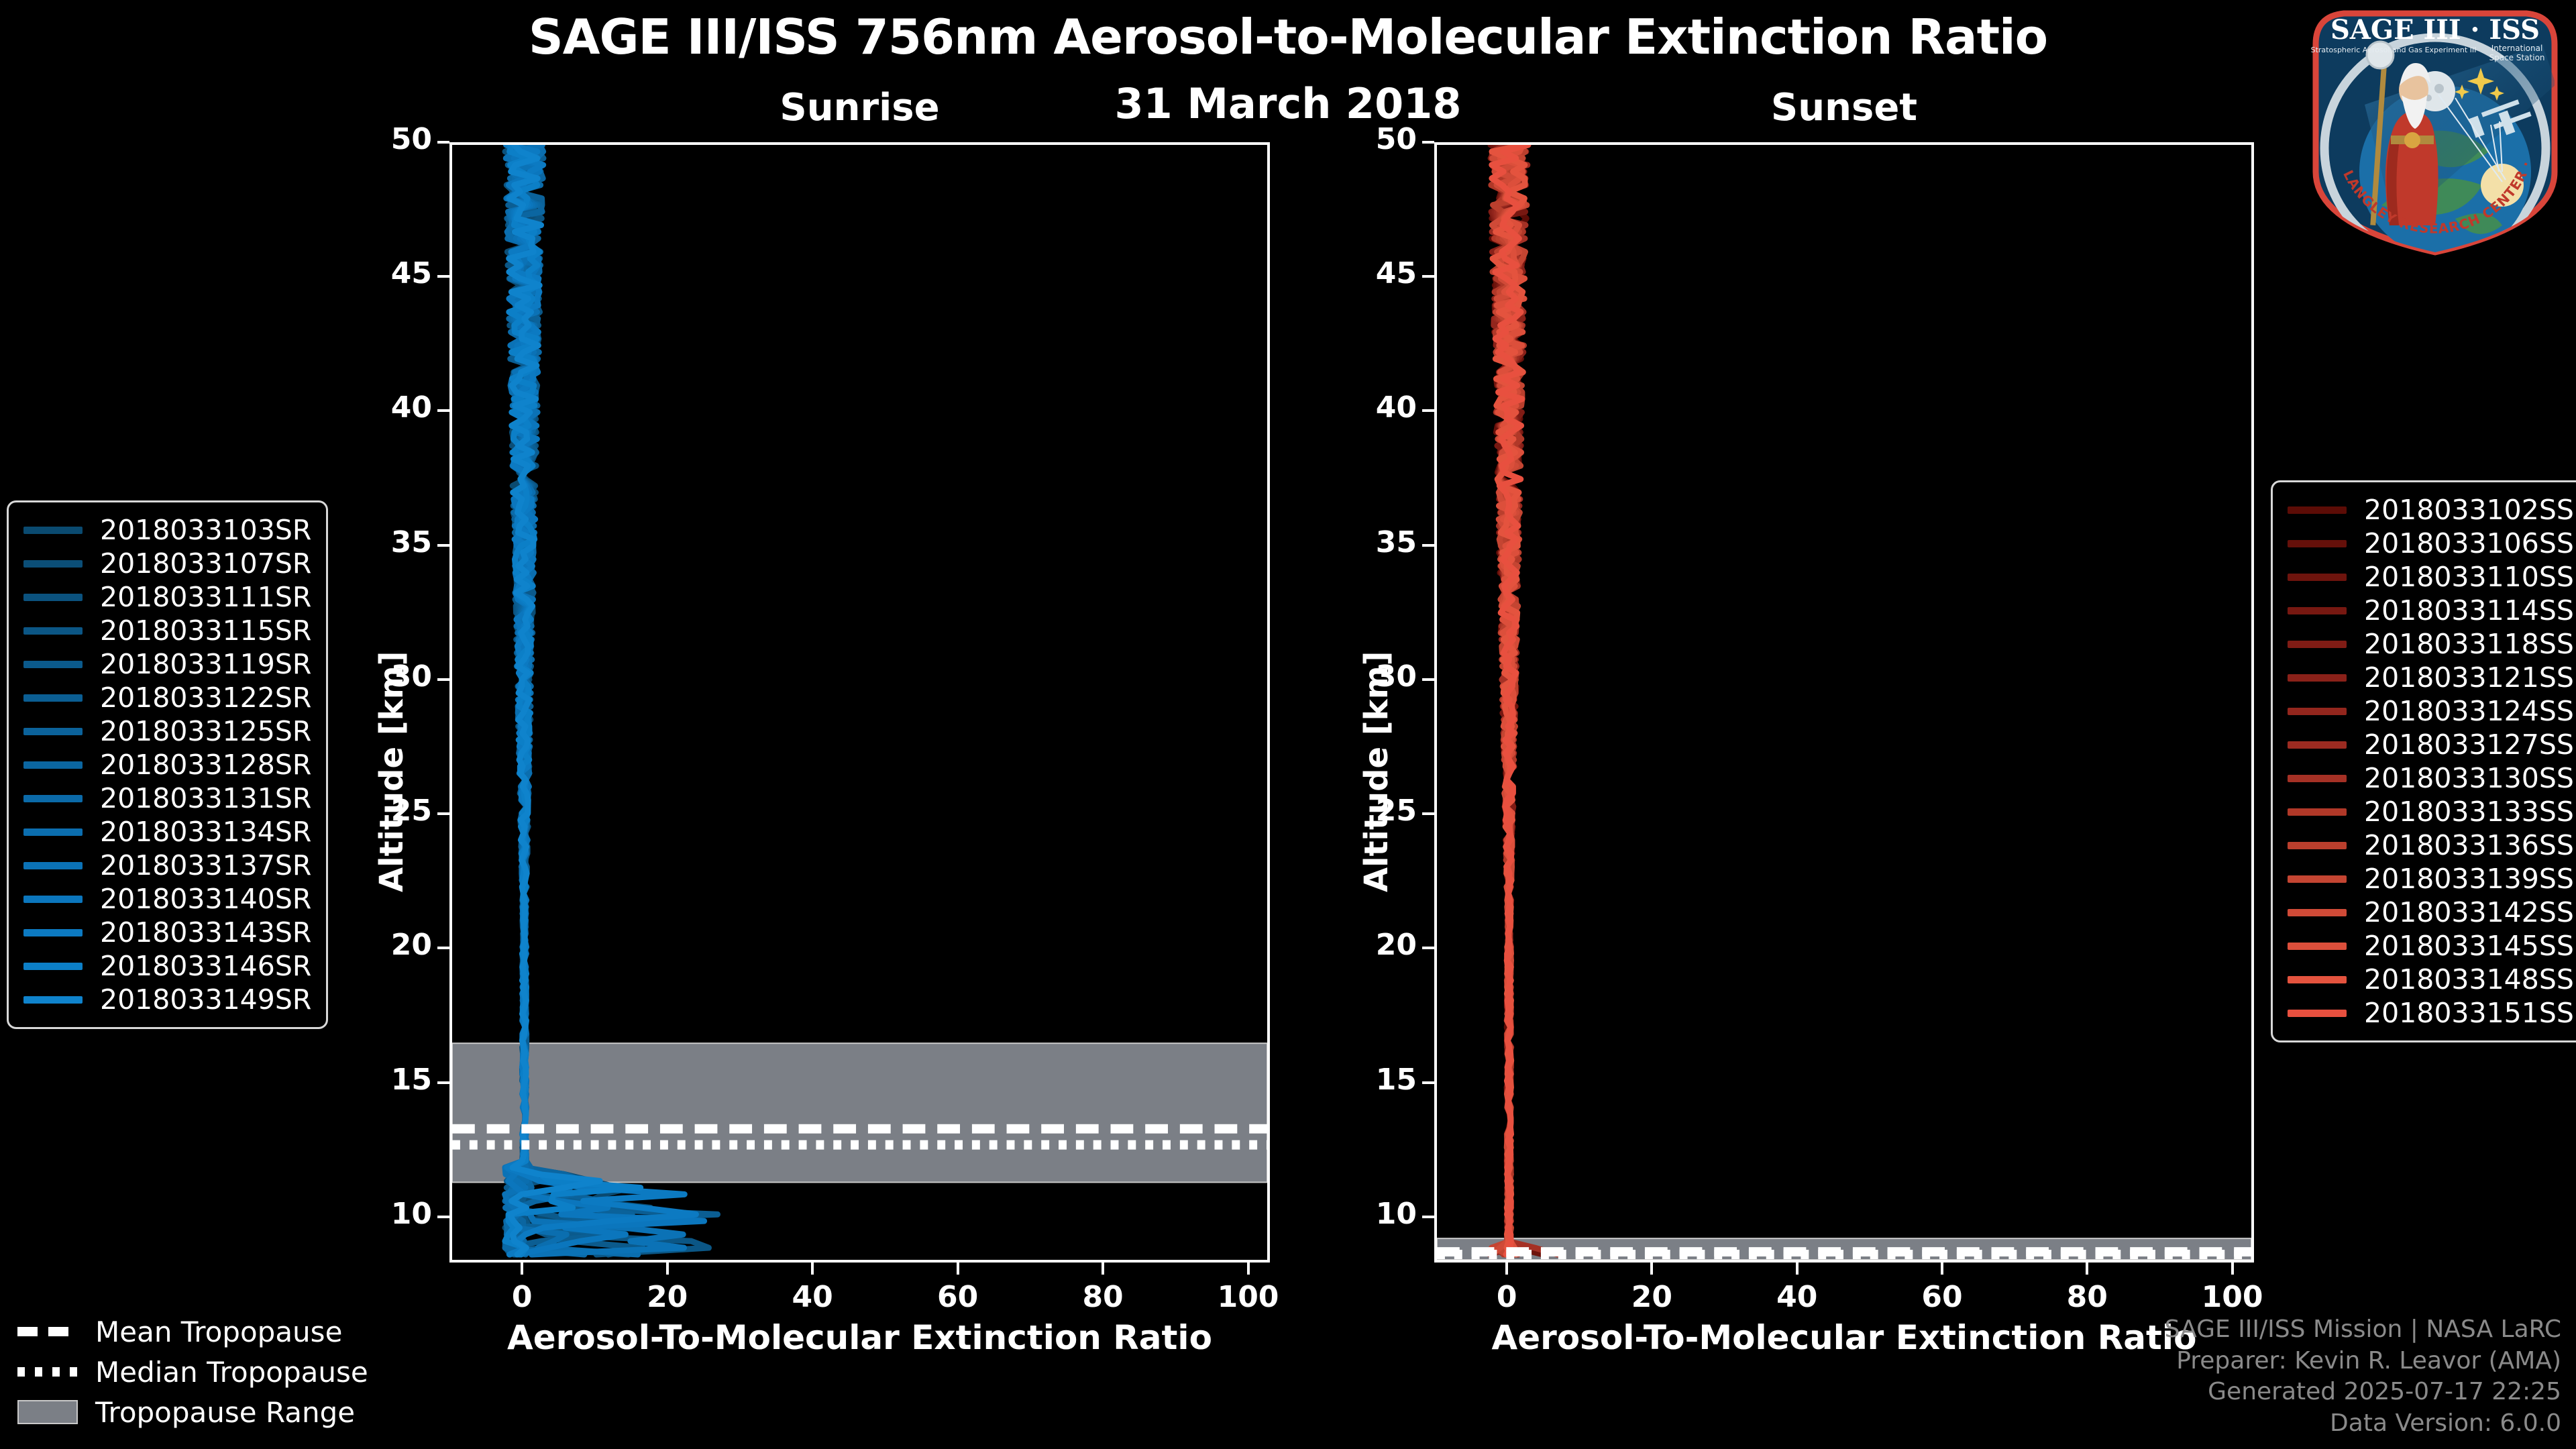 The image size is (2576, 1449). I want to click on legend-item: 2018033149SR, so click(167, 999).